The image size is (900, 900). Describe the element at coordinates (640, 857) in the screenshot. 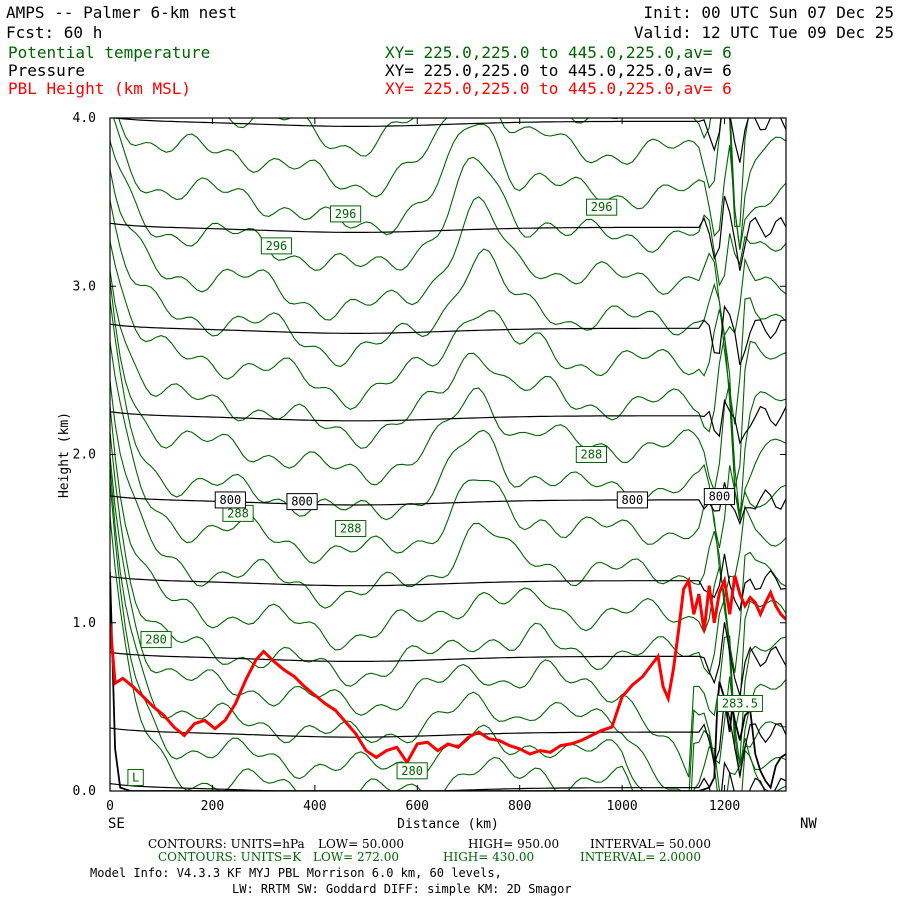

I see `theta-contour-interval: INTERVAL= 2.0000` at that location.